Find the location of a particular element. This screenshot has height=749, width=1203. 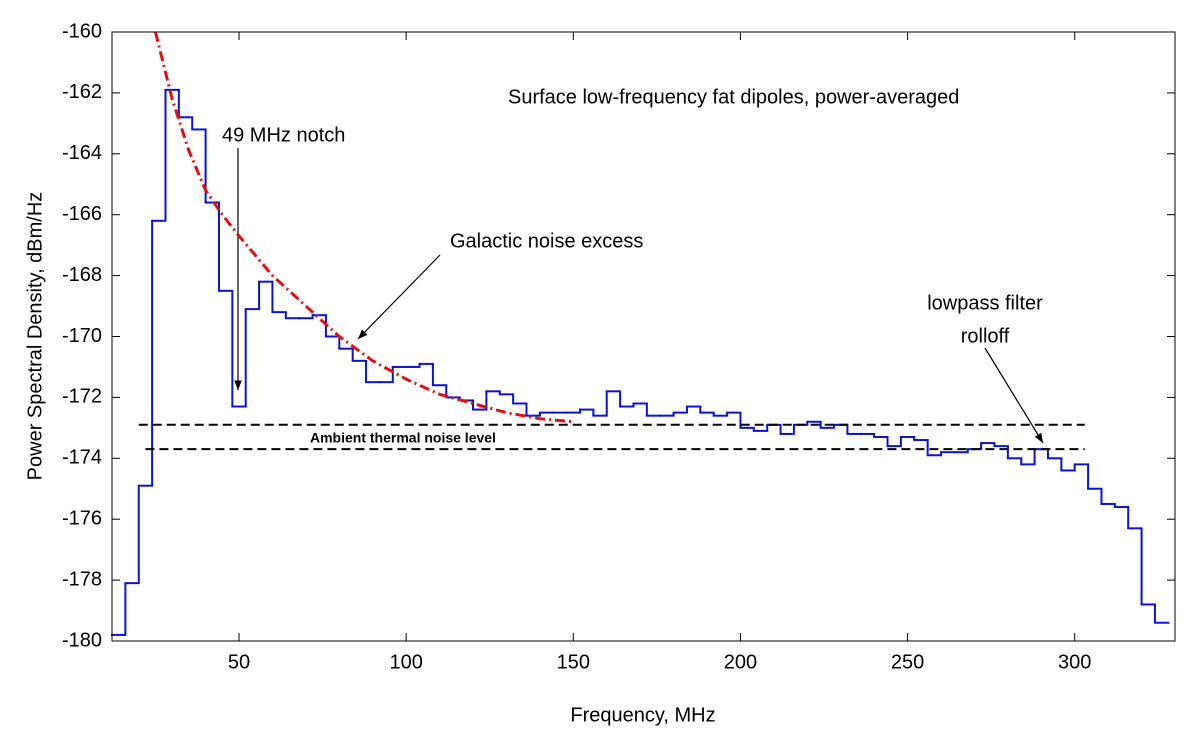

y-tick-label: -176 is located at coordinates (82, 518).